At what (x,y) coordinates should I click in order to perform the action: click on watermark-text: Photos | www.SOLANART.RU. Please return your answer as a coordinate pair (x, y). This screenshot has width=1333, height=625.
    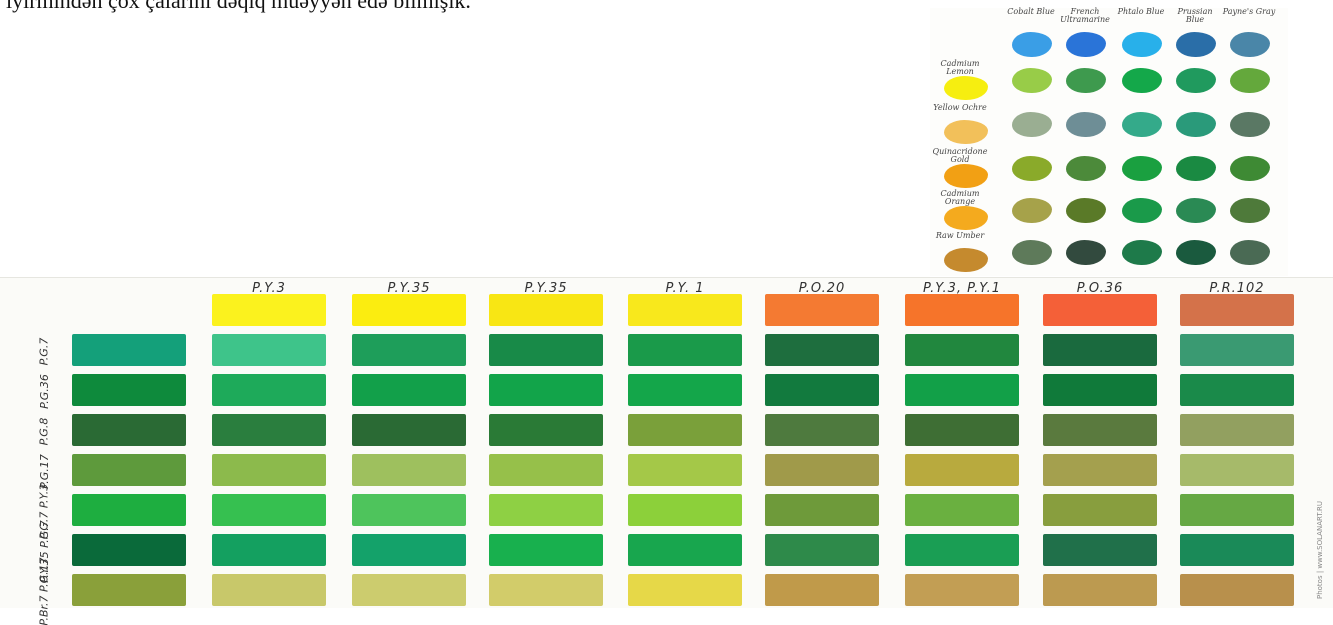
    Looking at the image, I should click on (1320, 550).